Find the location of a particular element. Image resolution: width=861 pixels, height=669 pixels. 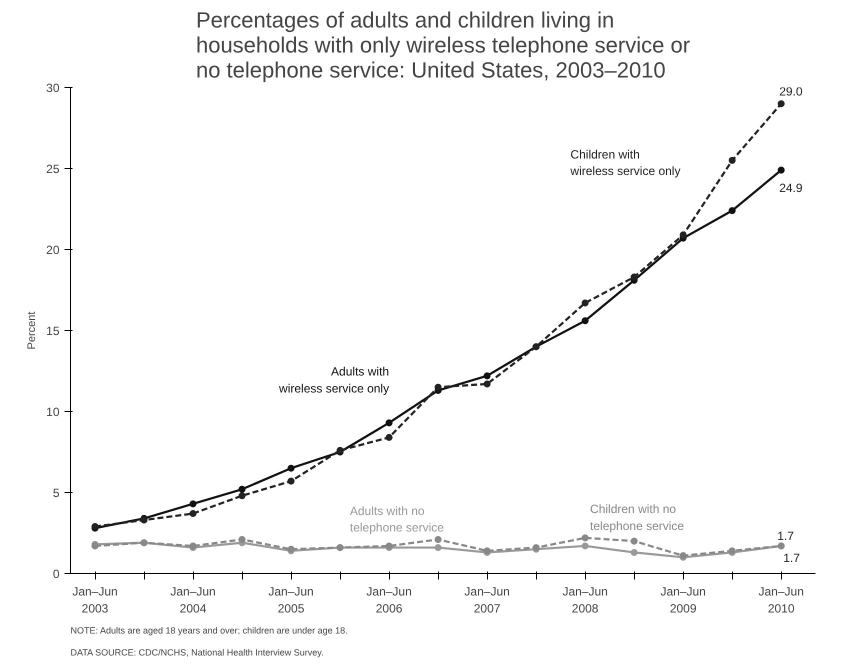

text: NOTE: Adults are aged 18 years and over; children are under age 18. is located at coordinates (209, 631).